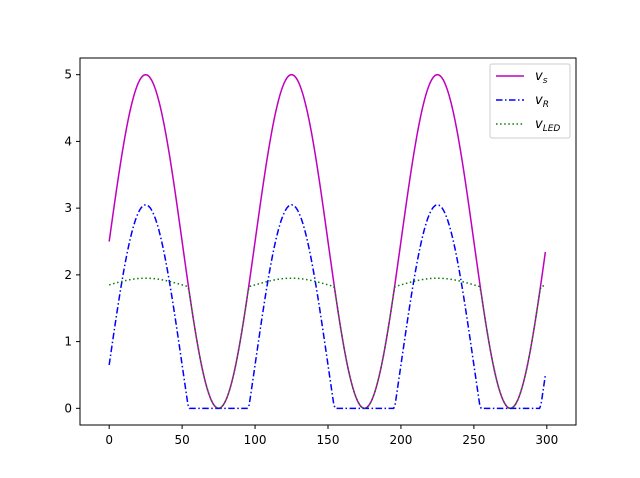  I want to click on legend-label: vs, so click(541, 77).